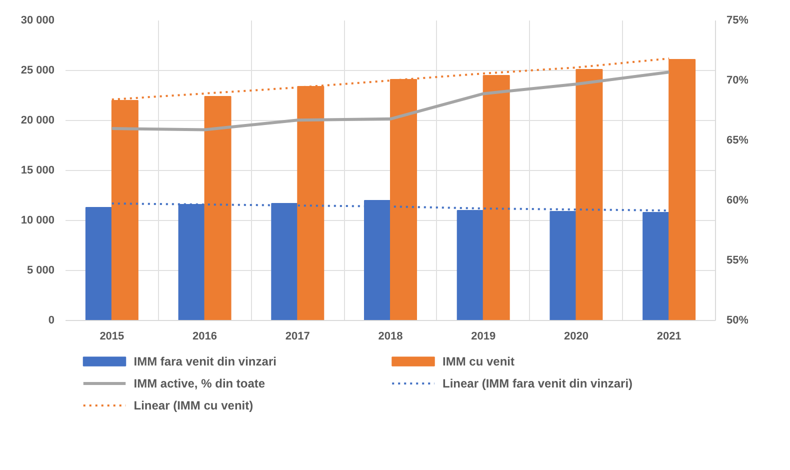 The image size is (790, 470). Describe the element at coordinates (390, 336) in the screenshot. I see `x-tick-label: 2018` at that location.